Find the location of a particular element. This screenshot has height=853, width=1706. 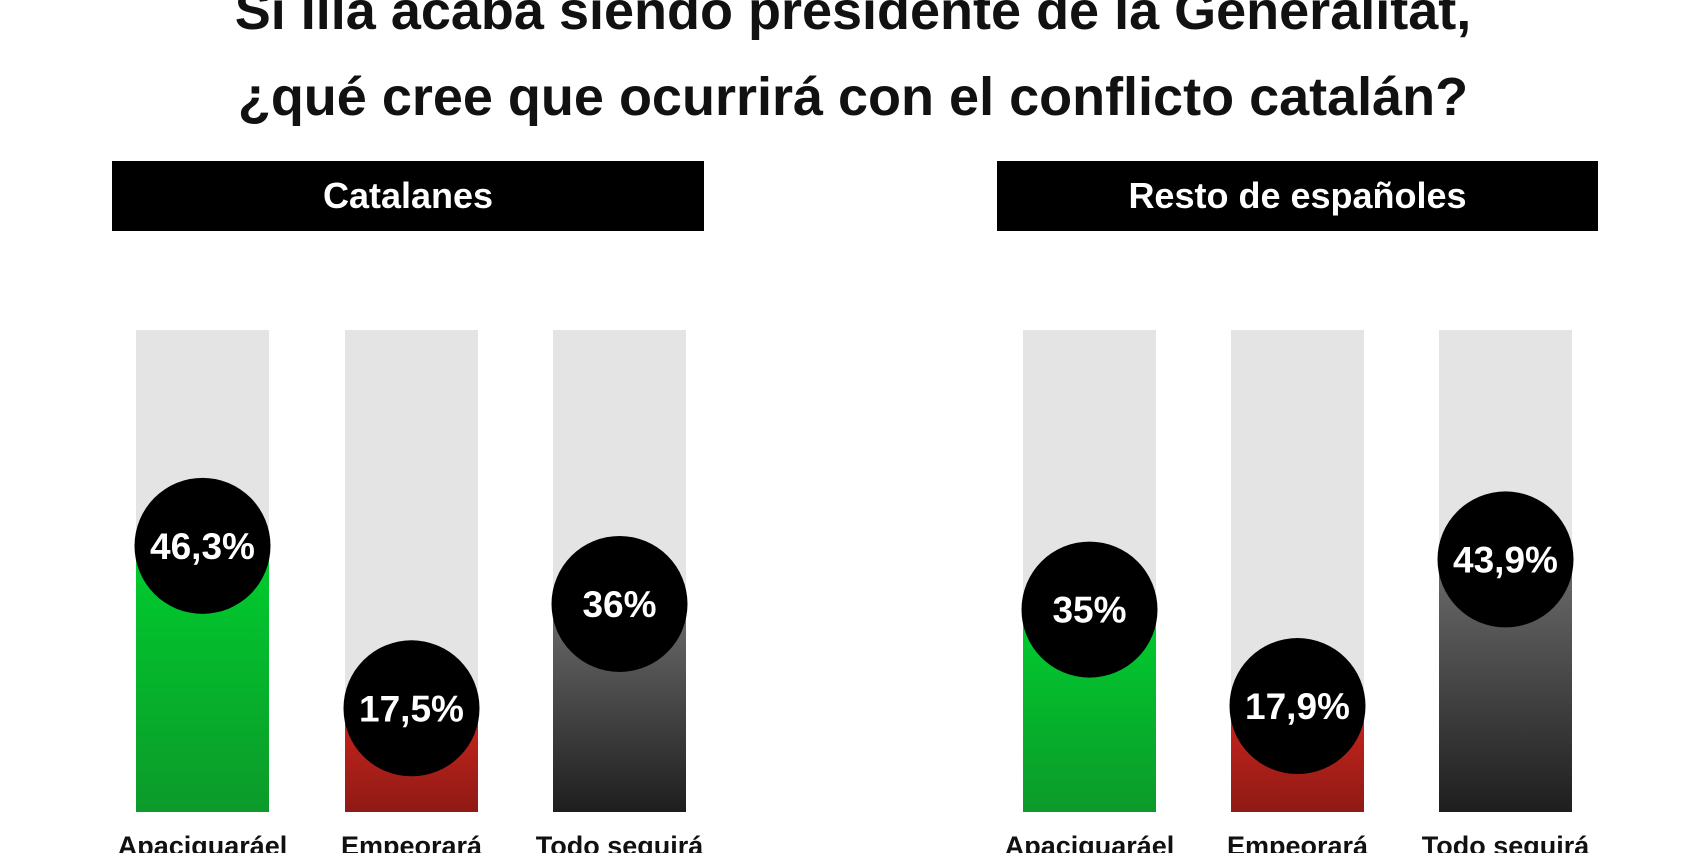

value-bubble-resto-todo-seguira is located at coordinates (1505, 559).